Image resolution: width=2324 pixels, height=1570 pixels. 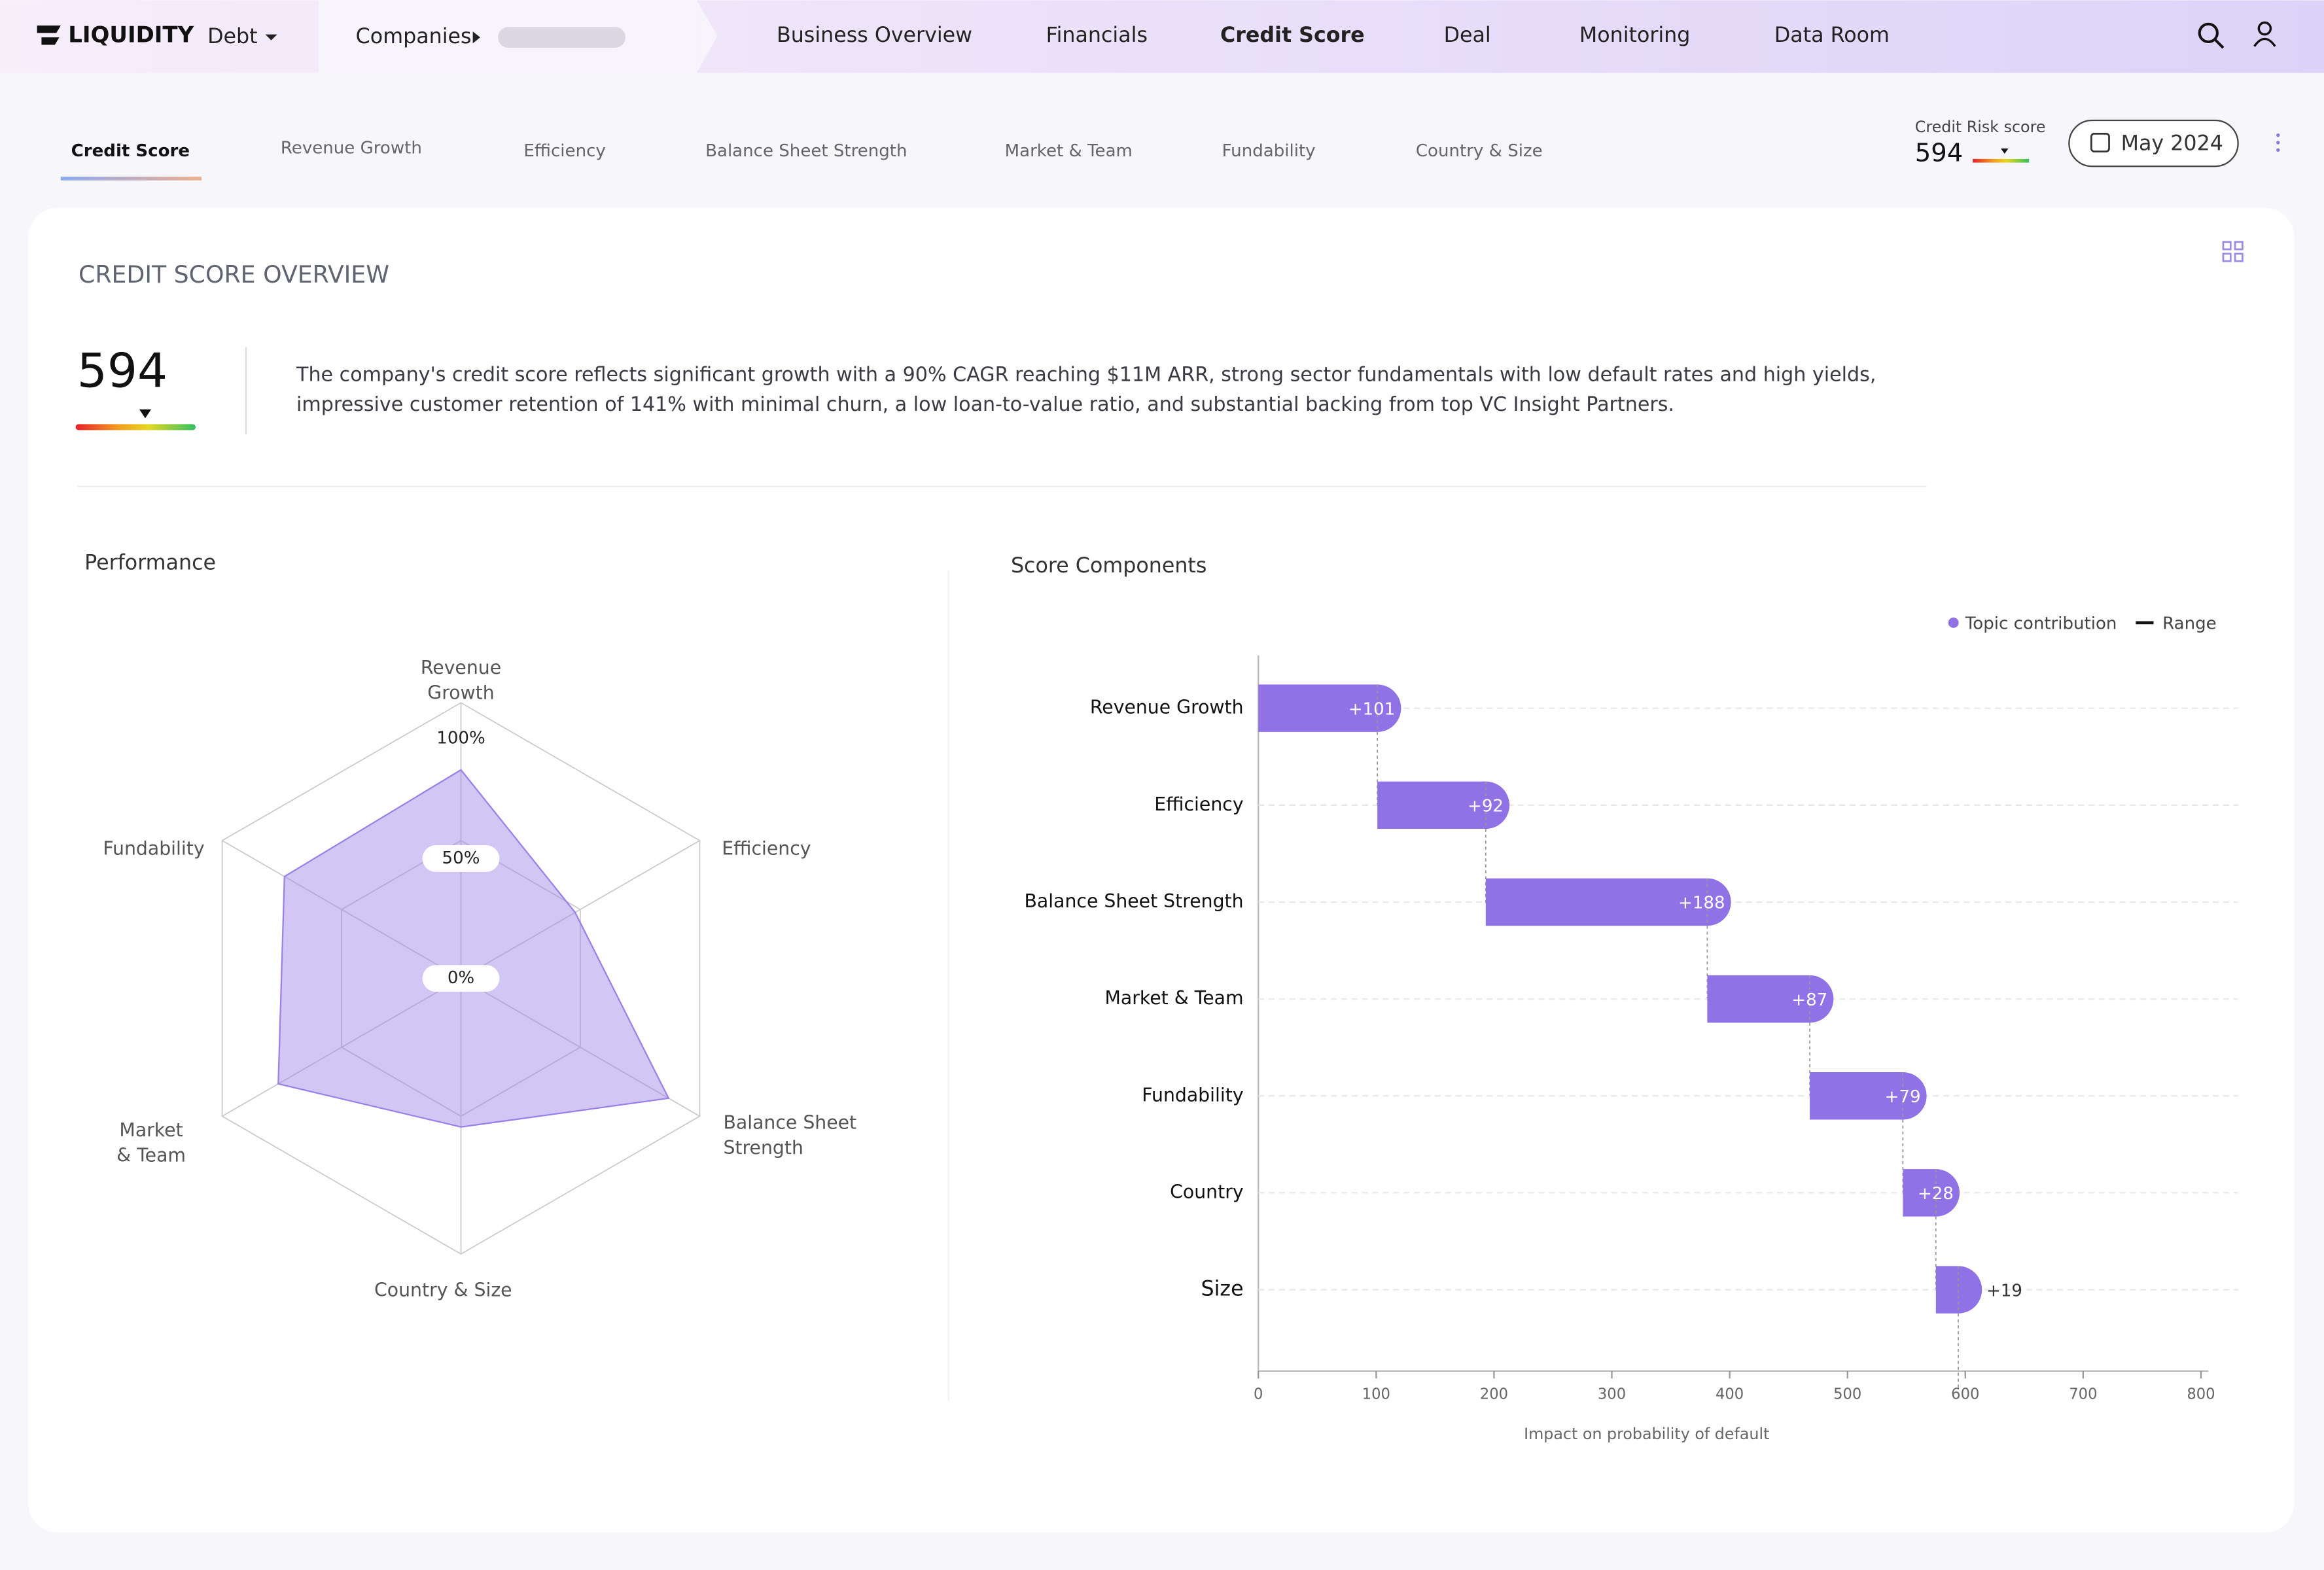 I want to click on x-axis-title: Impact on probability of default, so click(x=1646, y=1434).